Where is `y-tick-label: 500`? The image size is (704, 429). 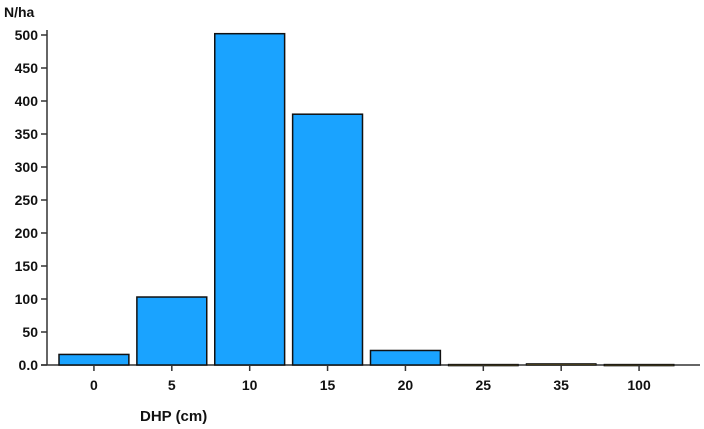
y-tick-label: 500 is located at coordinates (27, 35).